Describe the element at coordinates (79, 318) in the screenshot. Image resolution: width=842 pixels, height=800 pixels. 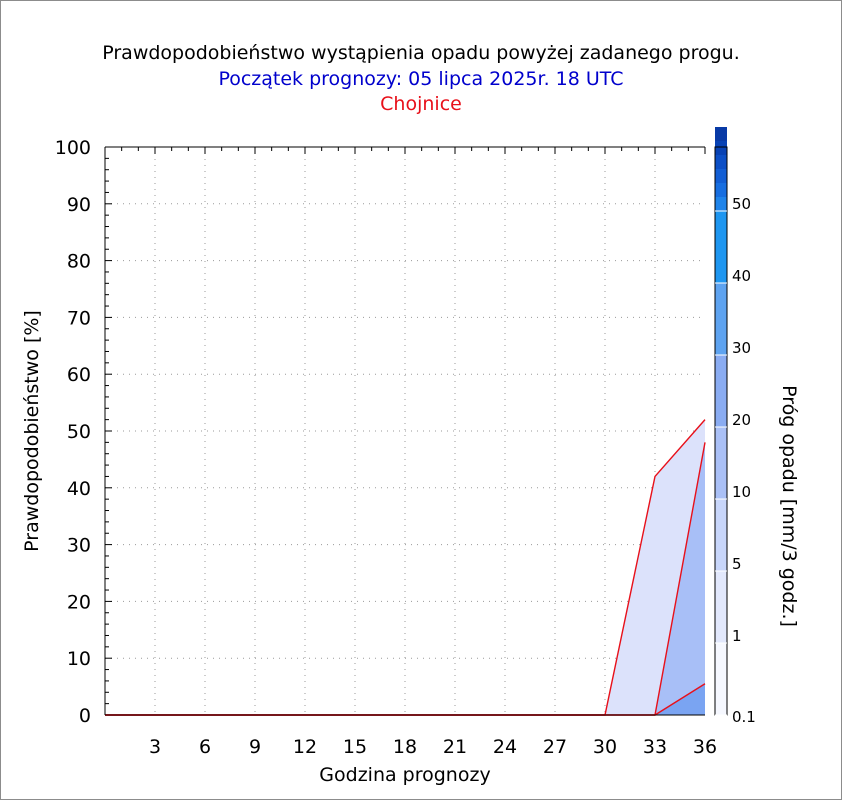
I see `y-tick-label: 70` at that location.